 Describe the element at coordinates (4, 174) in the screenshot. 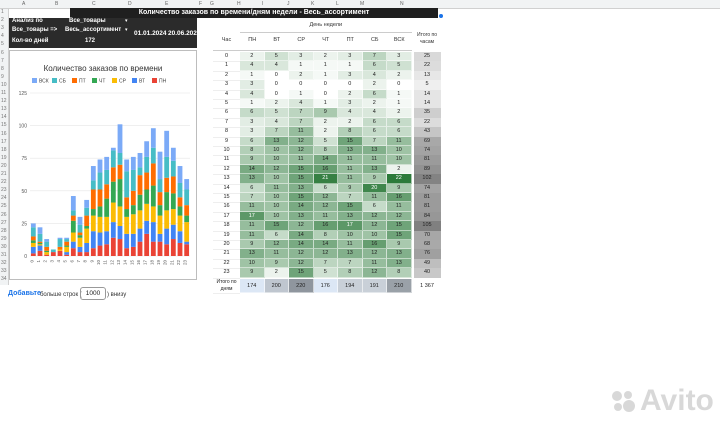

I see `row-header-21: 21` at that location.